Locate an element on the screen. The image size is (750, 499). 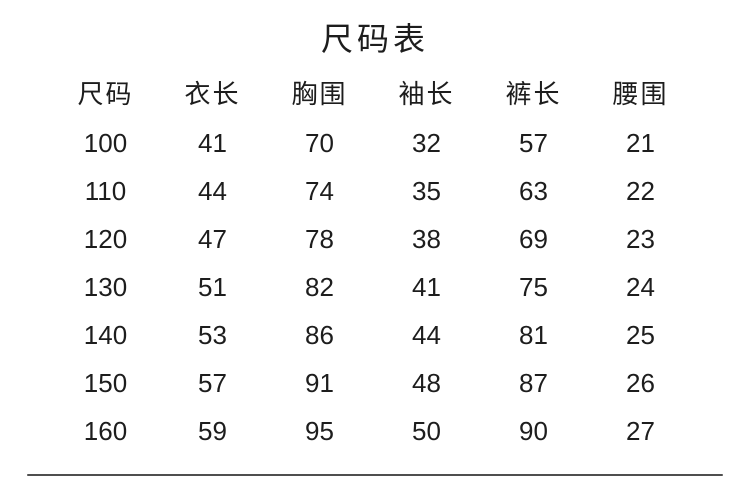
table-cell-size: 130 is located at coordinates (105, 286).